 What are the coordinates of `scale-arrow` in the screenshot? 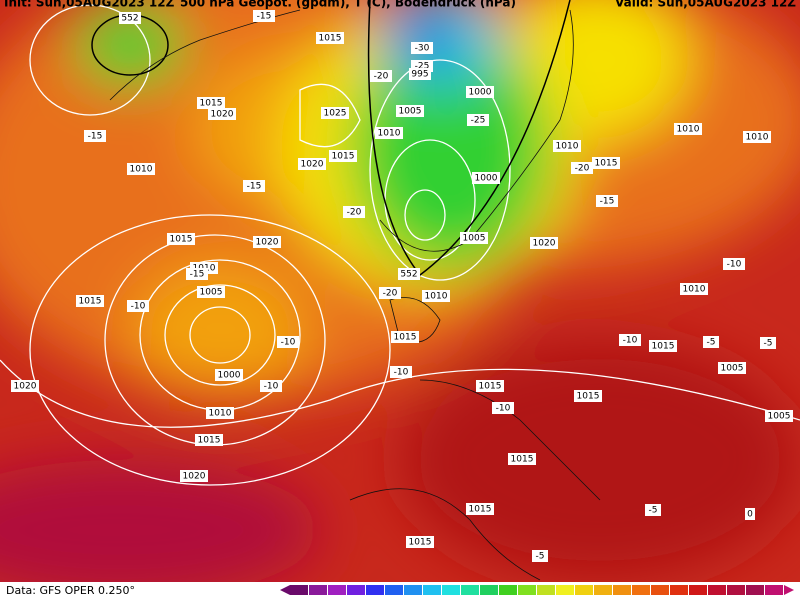 It's located at (789, 590).